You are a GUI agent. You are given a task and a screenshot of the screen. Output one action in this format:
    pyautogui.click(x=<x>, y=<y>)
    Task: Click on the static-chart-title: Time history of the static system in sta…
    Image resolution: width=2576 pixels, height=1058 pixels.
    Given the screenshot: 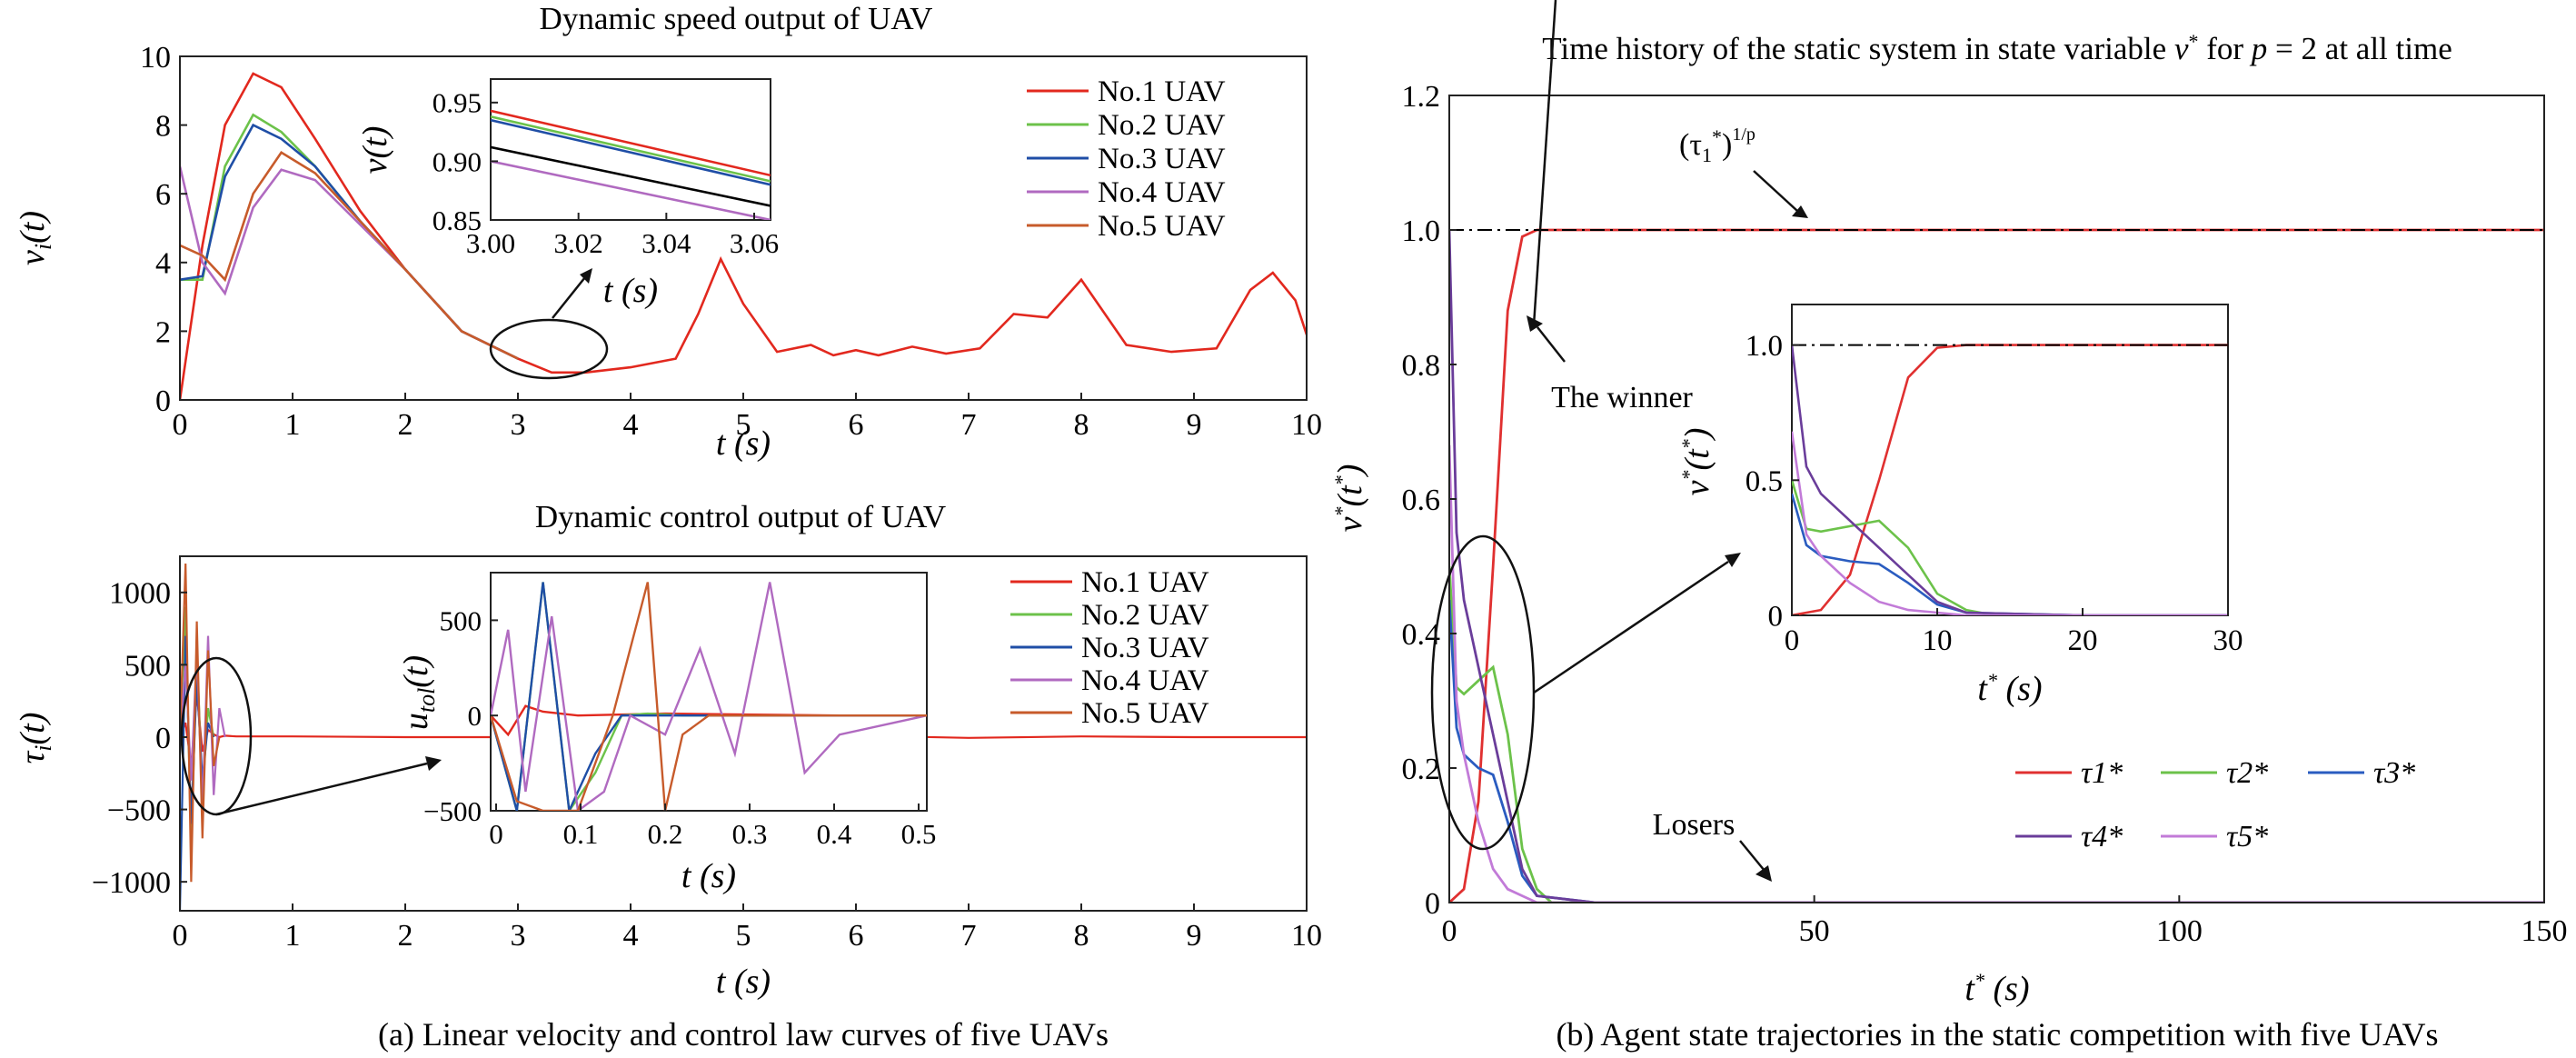 What is the action you would take?
    pyautogui.click(x=1997, y=48)
    